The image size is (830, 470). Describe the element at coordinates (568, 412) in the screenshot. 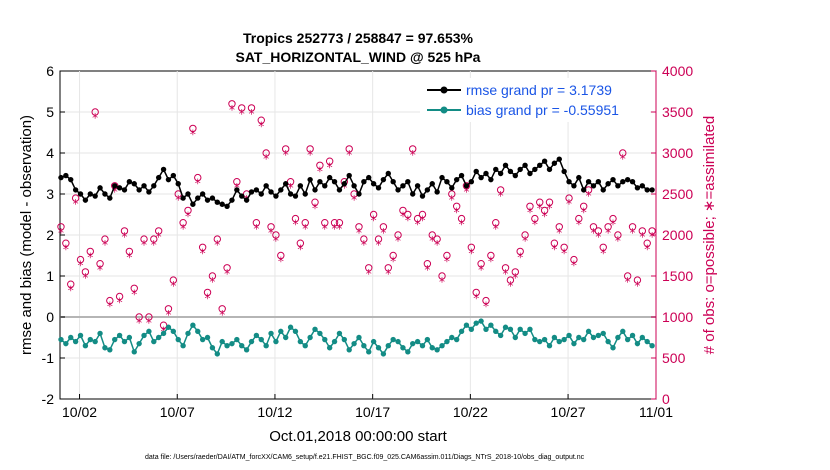

I see `x-tick-label: 10/27` at that location.